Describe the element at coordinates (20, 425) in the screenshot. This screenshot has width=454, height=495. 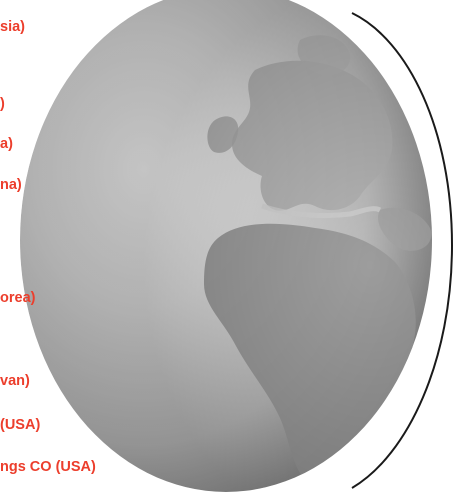
I see `label-7: (USA)` at that location.